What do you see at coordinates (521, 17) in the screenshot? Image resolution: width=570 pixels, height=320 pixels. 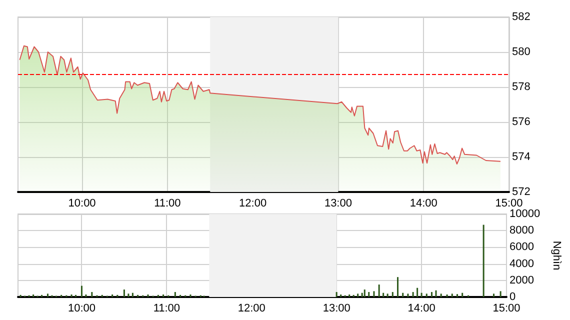 I see `y-tick-label: 582` at bounding box center [521, 17].